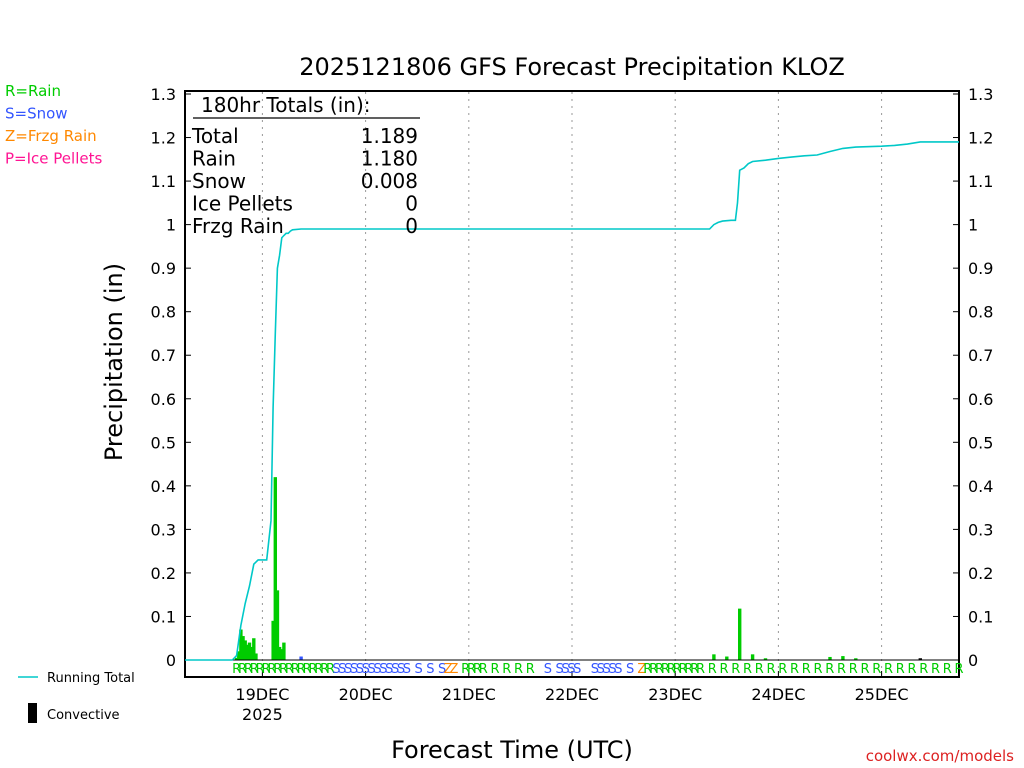 The height and width of the screenshot is (768, 1024). Describe the element at coordinates (980, 442) in the screenshot. I see `y-tick-label-right: 0.5` at that location.